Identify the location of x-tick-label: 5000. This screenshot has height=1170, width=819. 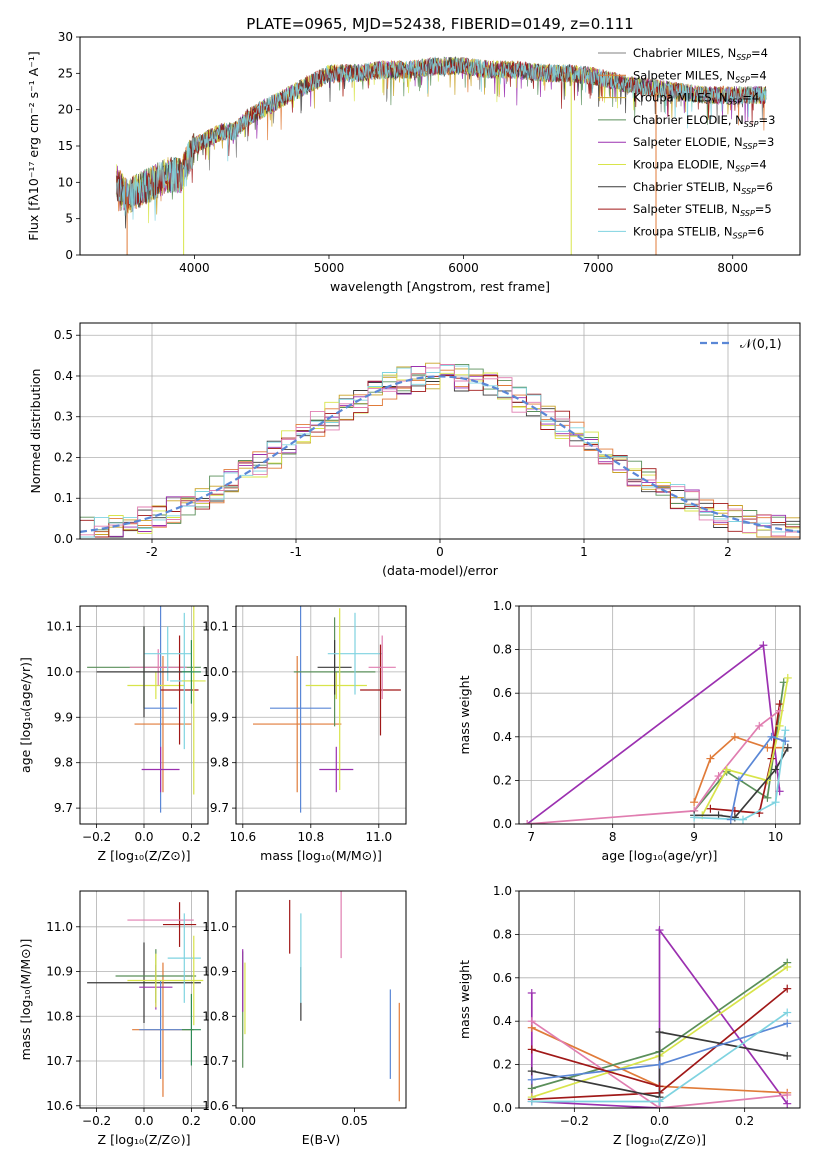
(329, 268).